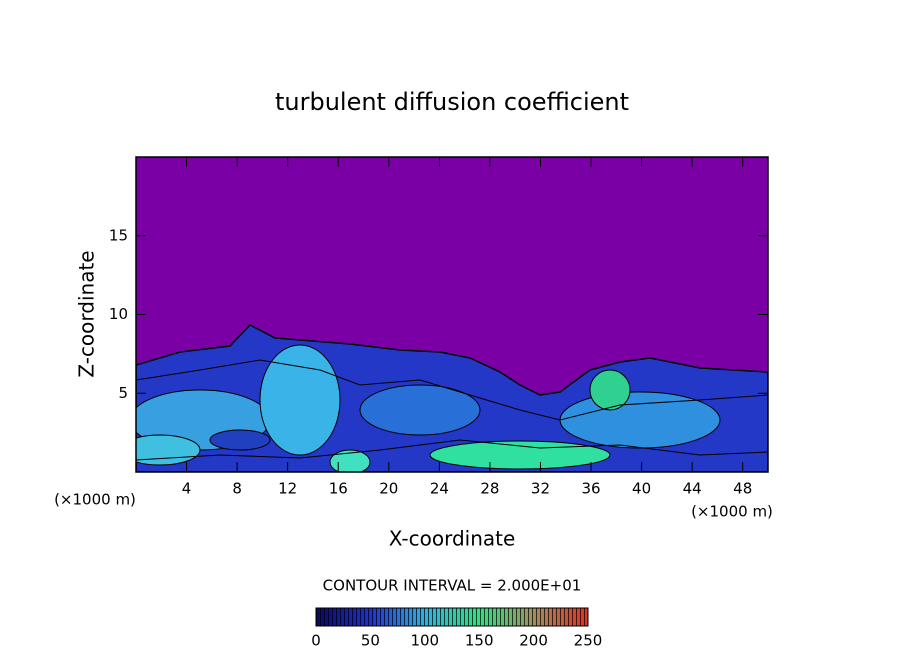  Describe the element at coordinates (479, 641) in the screenshot. I see `colorbar-tick-label: 150` at that location.